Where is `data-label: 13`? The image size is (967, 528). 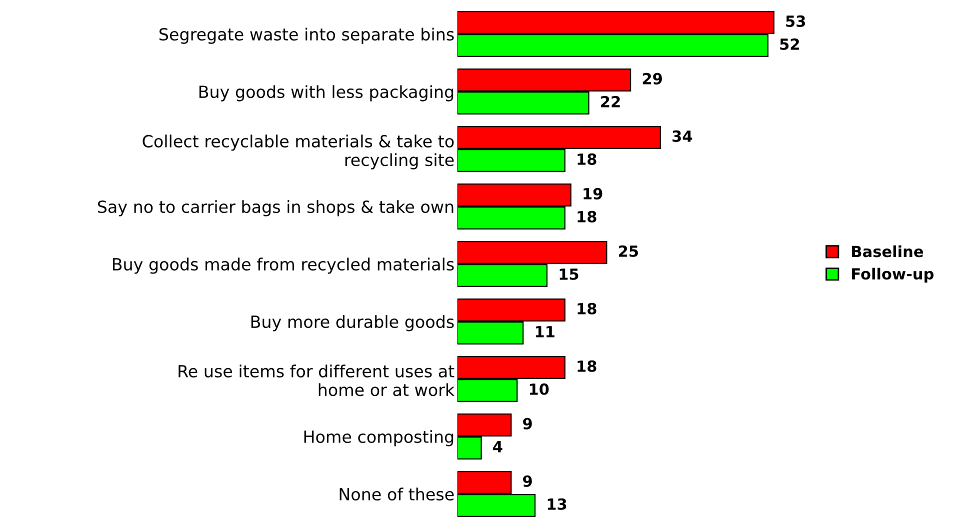 data-label: 13 is located at coordinates (557, 504).